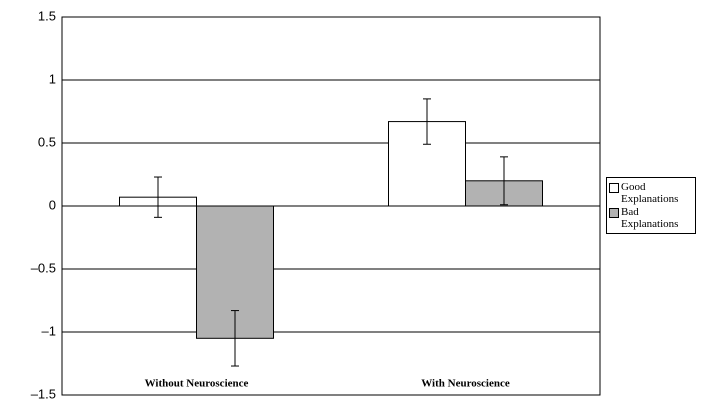  I want to click on legend-item: Bad Explanations, so click(651, 218).